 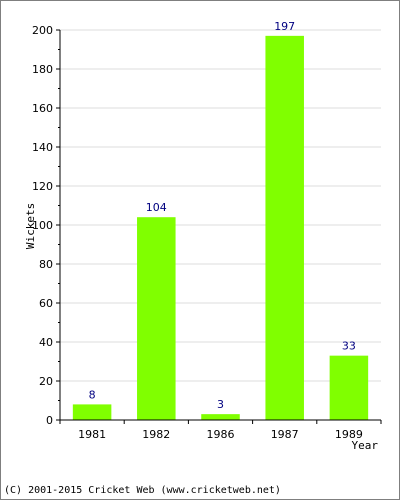 I want to click on y-tick-label: 20, so click(x=46, y=381).